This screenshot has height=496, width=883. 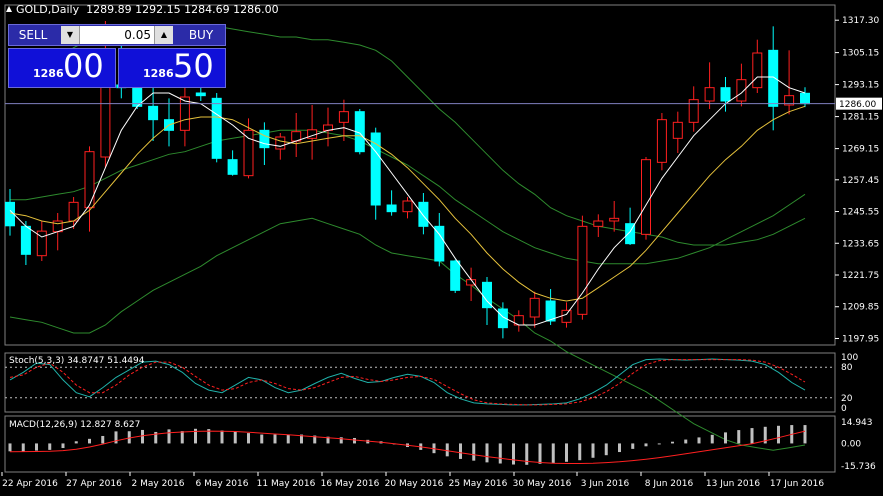 I want to click on price-tick-label: 1233.65, so click(x=860, y=244).